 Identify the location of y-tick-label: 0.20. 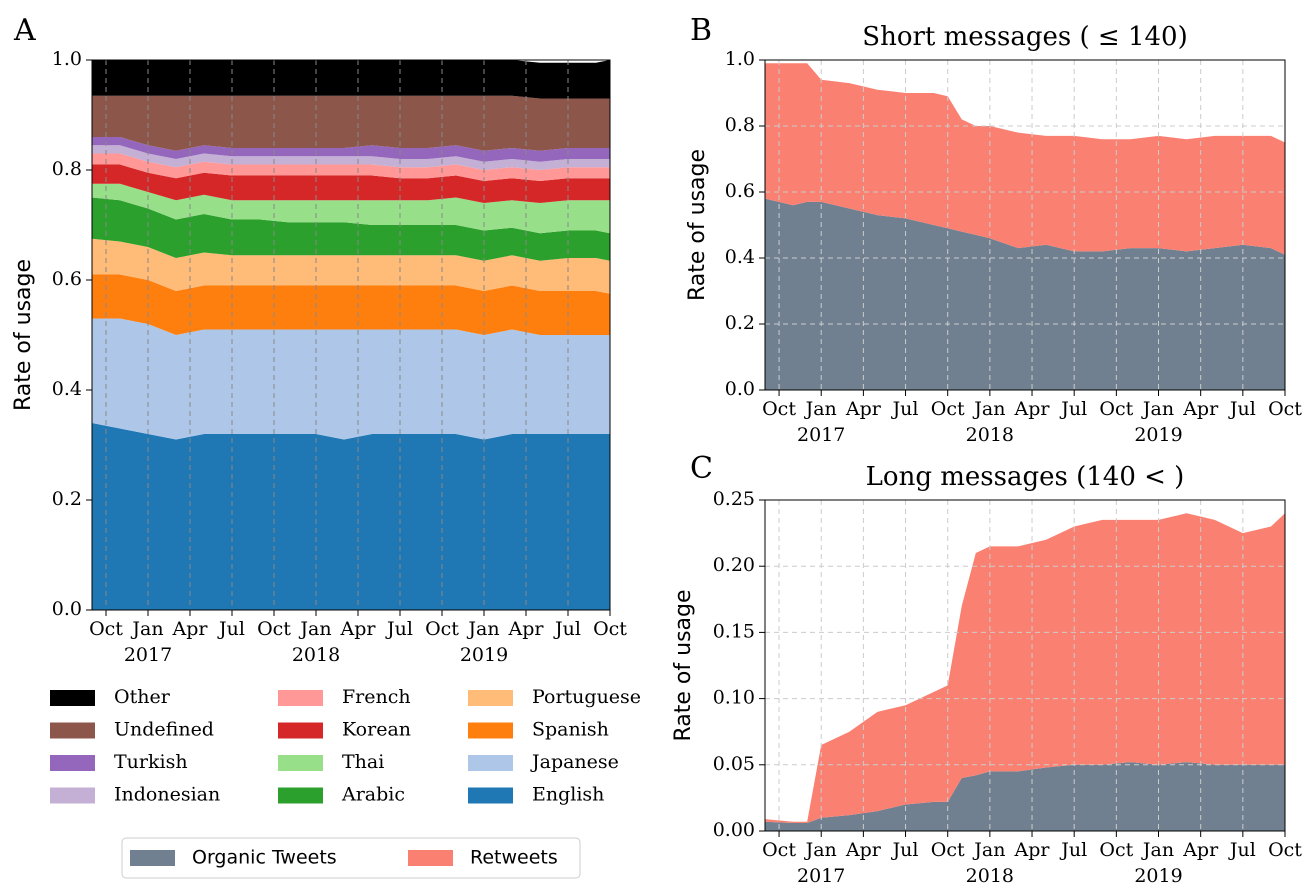
(734, 565).